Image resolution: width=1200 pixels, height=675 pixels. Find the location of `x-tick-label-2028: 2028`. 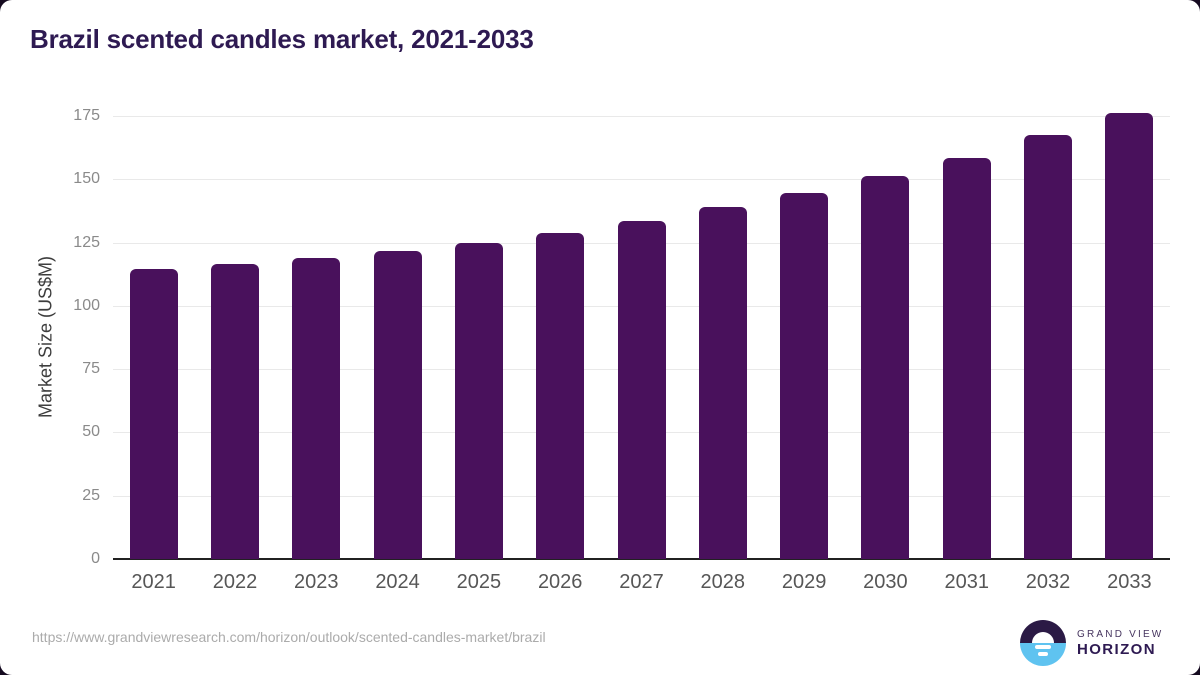

x-tick-label-2028: 2028 is located at coordinates (723, 582).